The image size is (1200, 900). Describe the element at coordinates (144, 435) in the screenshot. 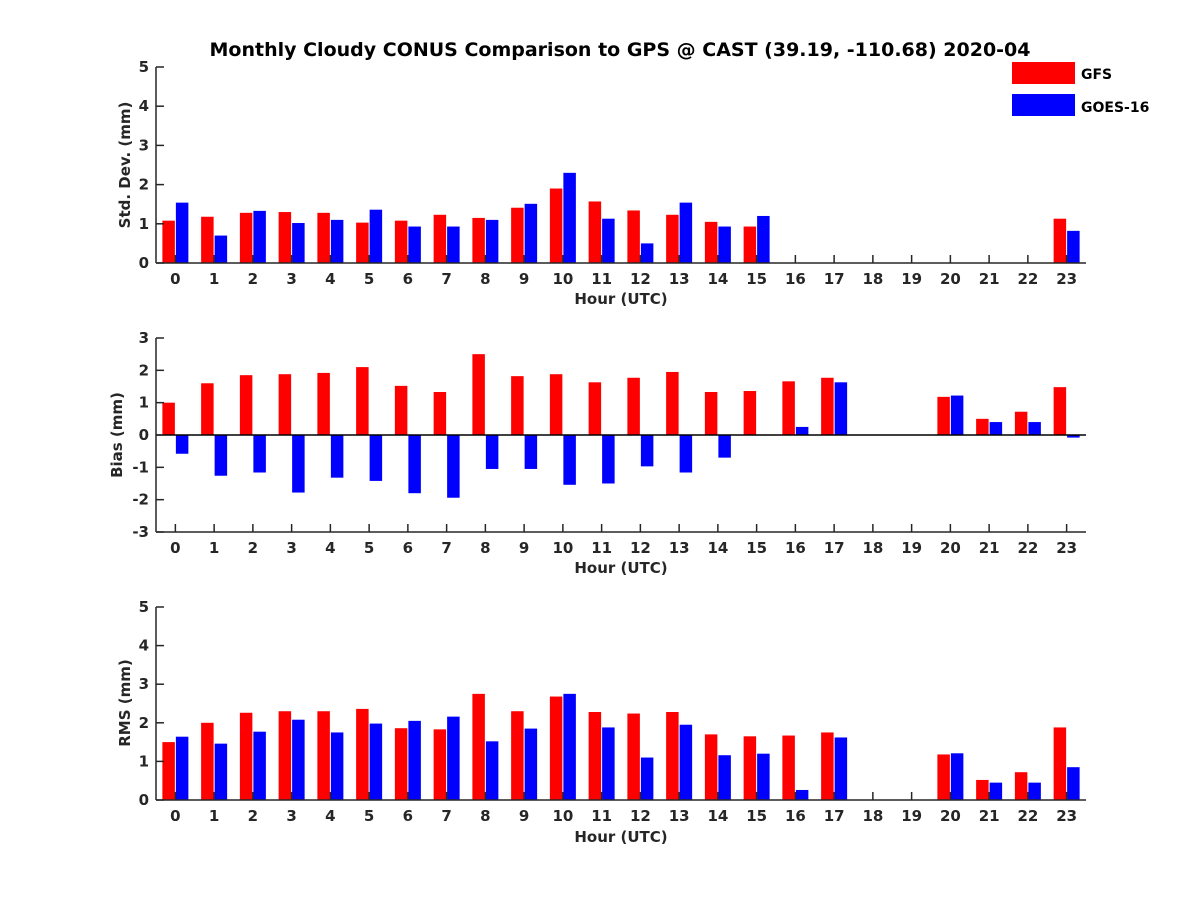

I see `y-tick-label: 0` at that location.